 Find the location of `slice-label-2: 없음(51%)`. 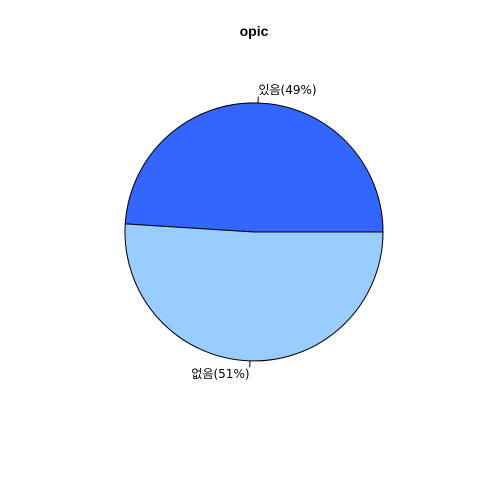

slice-label-2: 없음(51%) is located at coordinates (220, 374).